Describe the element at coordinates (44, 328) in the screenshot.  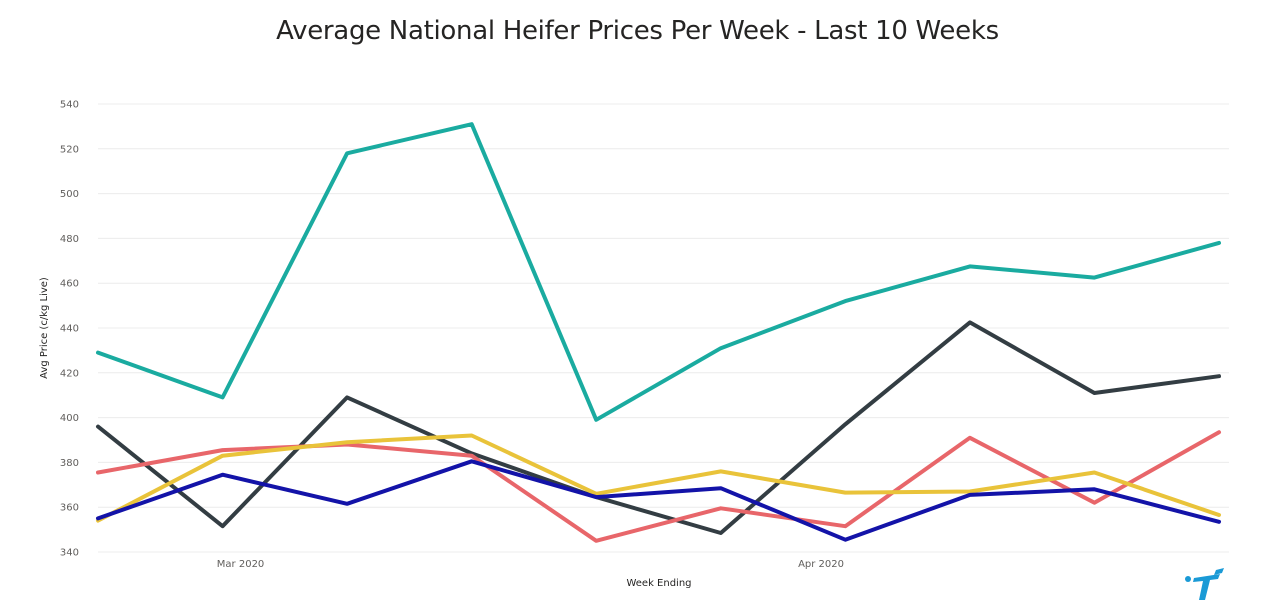
I see `y-axis-title: Avg Price (c/kg Live)` at that location.